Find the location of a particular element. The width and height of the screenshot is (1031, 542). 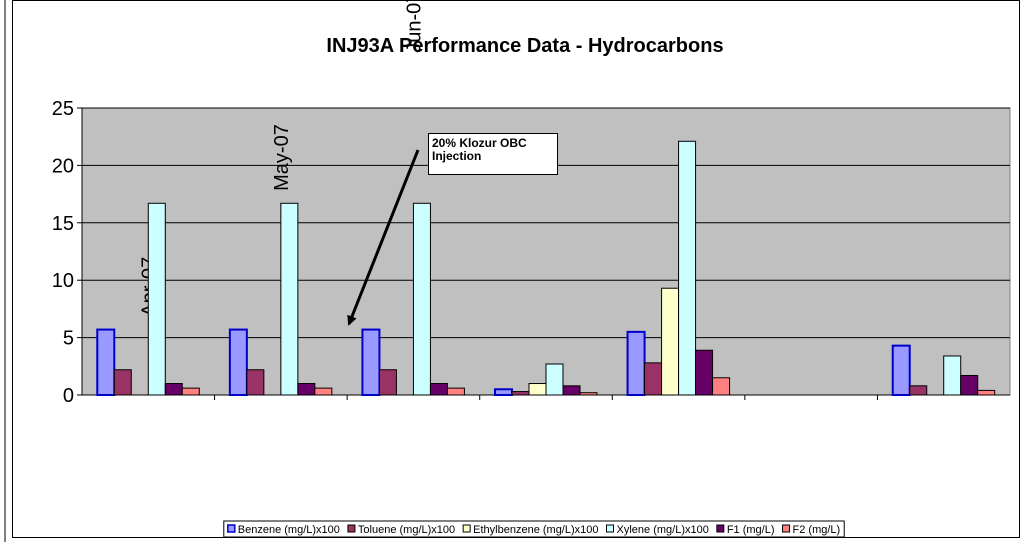

legend-label: Ethylbenzene (mg/L)x100 is located at coordinates (535, 530).